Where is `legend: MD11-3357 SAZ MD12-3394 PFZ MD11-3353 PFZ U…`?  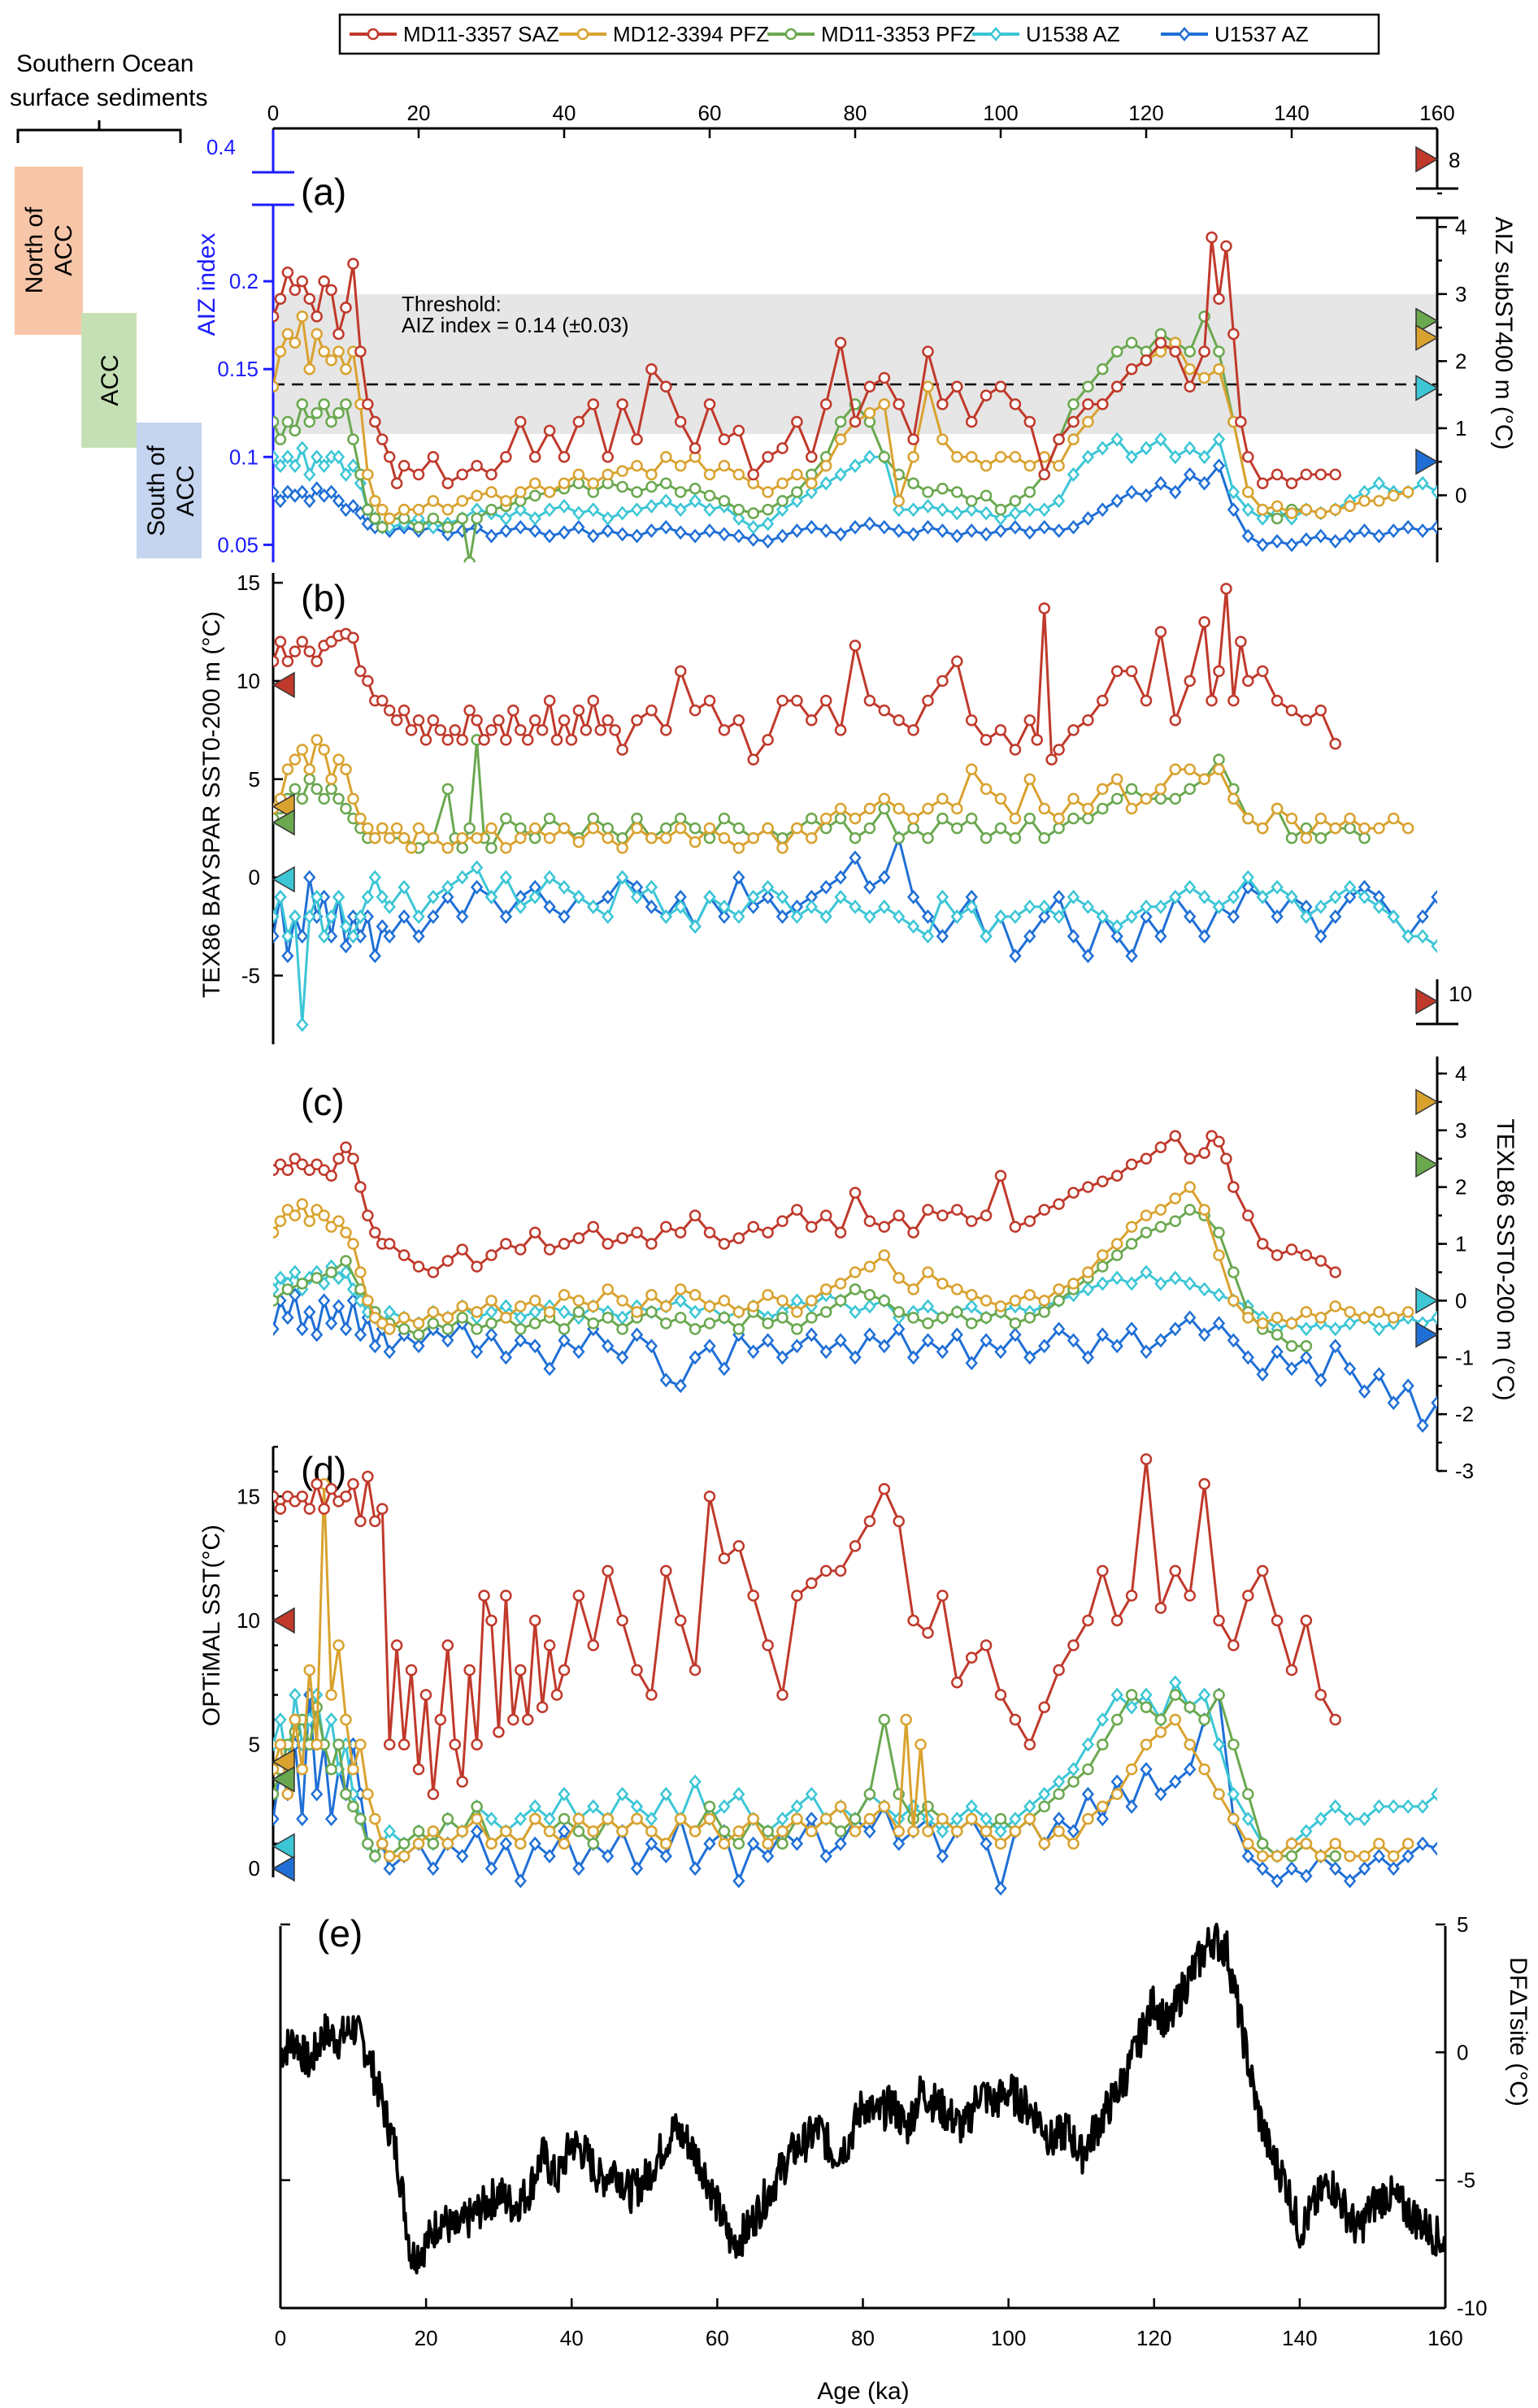
legend: MD11-3357 SAZ MD12-3394 PFZ MD11-3353 PFZ U… is located at coordinates (859, 34).